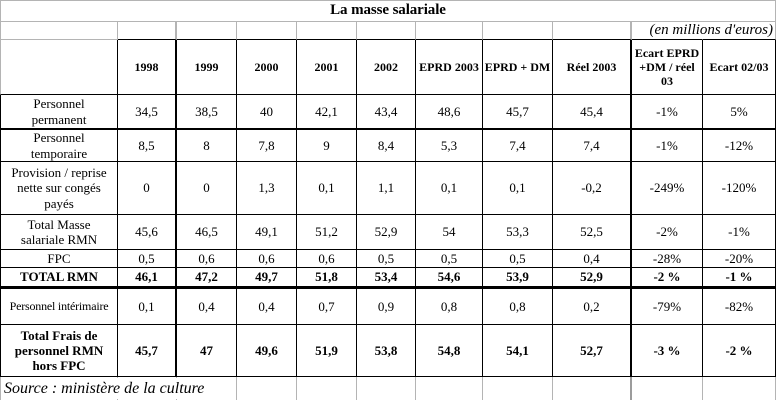 Image resolution: width=776 pixels, height=400 pixels. I want to click on cell-value: 8, so click(207, 146).